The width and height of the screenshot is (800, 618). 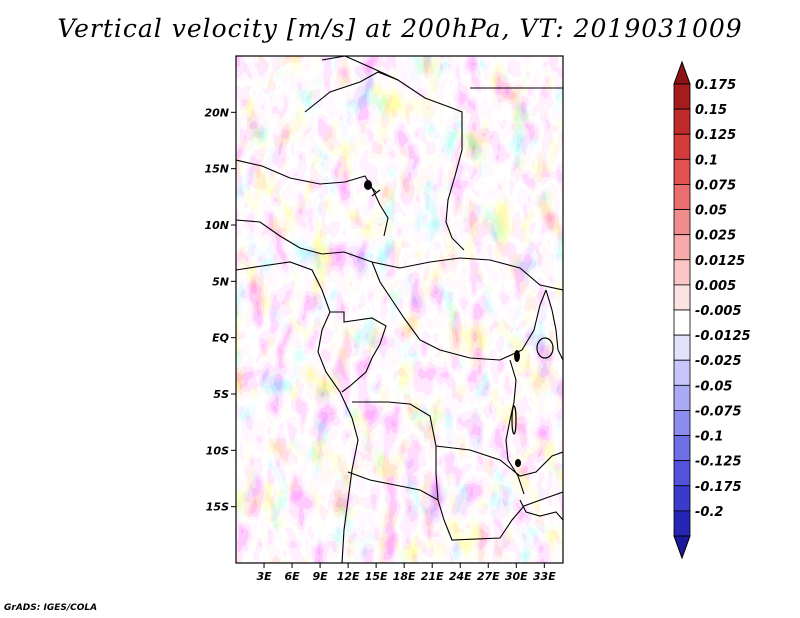 I want to click on lon-tick-label: 24E, so click(x=460, y=576).